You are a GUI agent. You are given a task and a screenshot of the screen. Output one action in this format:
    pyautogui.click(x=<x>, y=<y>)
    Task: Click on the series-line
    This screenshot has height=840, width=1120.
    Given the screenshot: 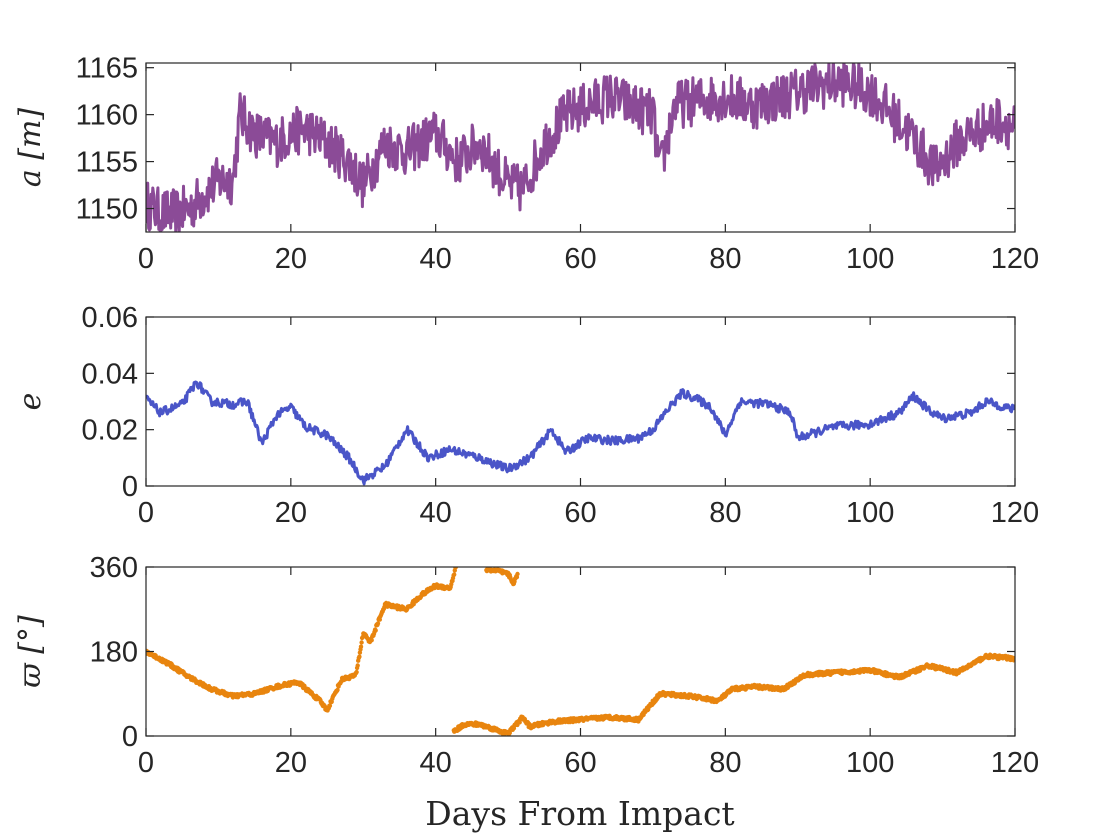 What is the action you would take?
    pyautogui.click(x=580, y=433)
    